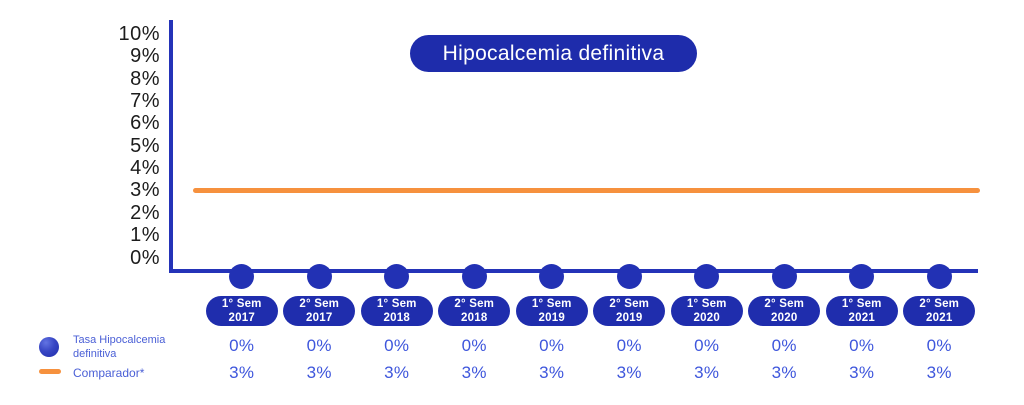 This screenshot has width=1024, height=405. What do you see at coordinates (784, 311) in the screenshot?
I see `x-category-pill: 2° Sem 2020` at bounding box center [784, 311].